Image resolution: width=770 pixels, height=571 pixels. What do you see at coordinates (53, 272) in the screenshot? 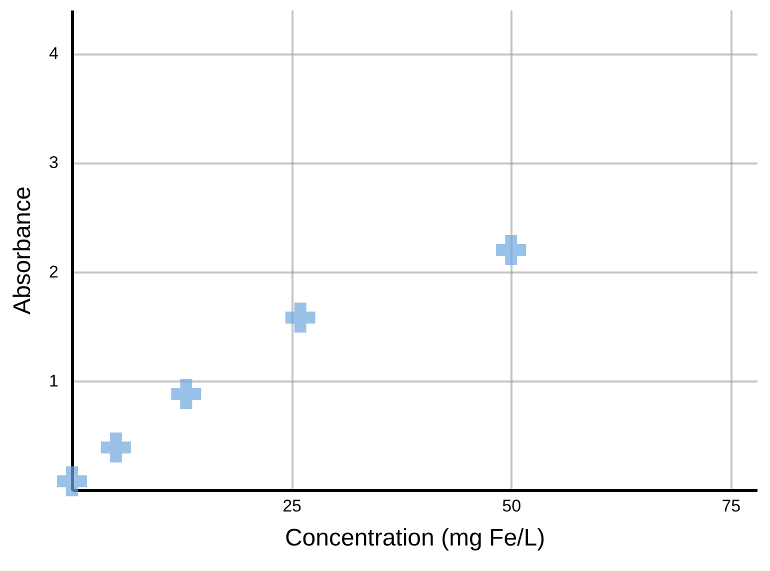
I see `y-tick-label: 2` at bounding box center [53, 272].